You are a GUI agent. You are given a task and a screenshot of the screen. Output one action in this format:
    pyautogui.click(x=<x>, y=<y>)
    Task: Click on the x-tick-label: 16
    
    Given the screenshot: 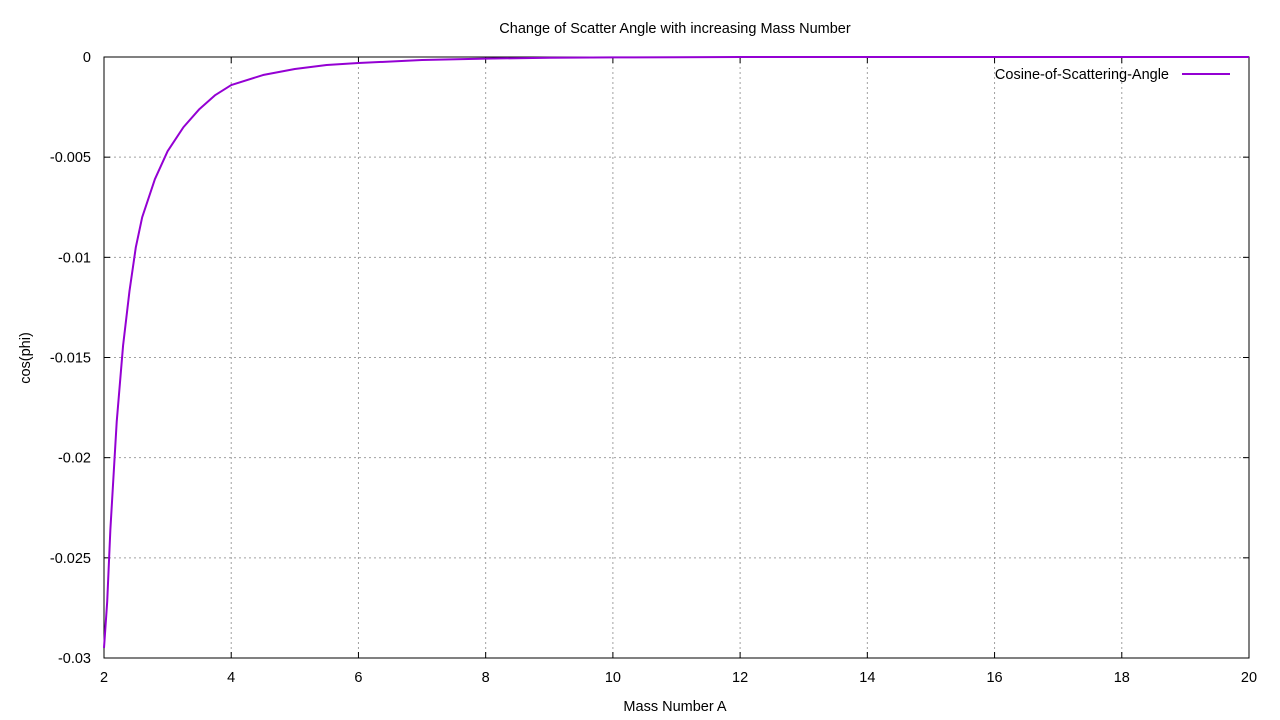 What is the action you would take?
    pyautogui.click(x=994, y=678)
    